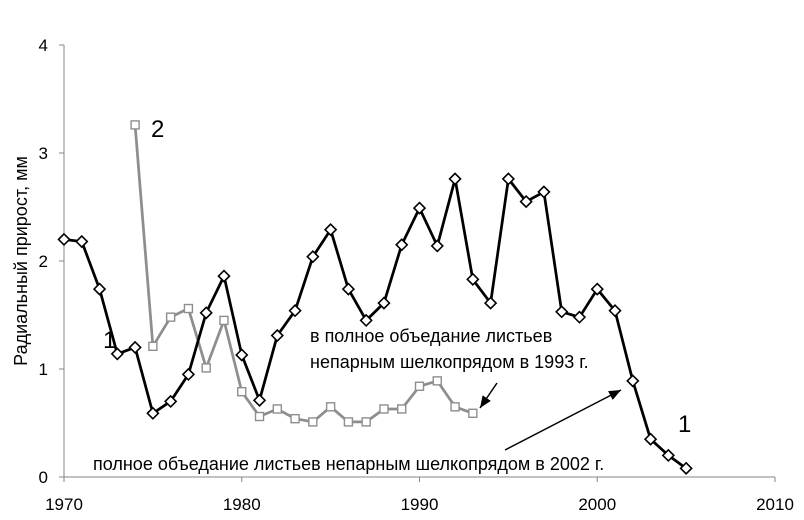 The width and height of the screenshot is (804, 520). What do you see at coordinates (157, 129) in the screenshot?
I see `series-label-2: 2` at bounding box center [157, 129].